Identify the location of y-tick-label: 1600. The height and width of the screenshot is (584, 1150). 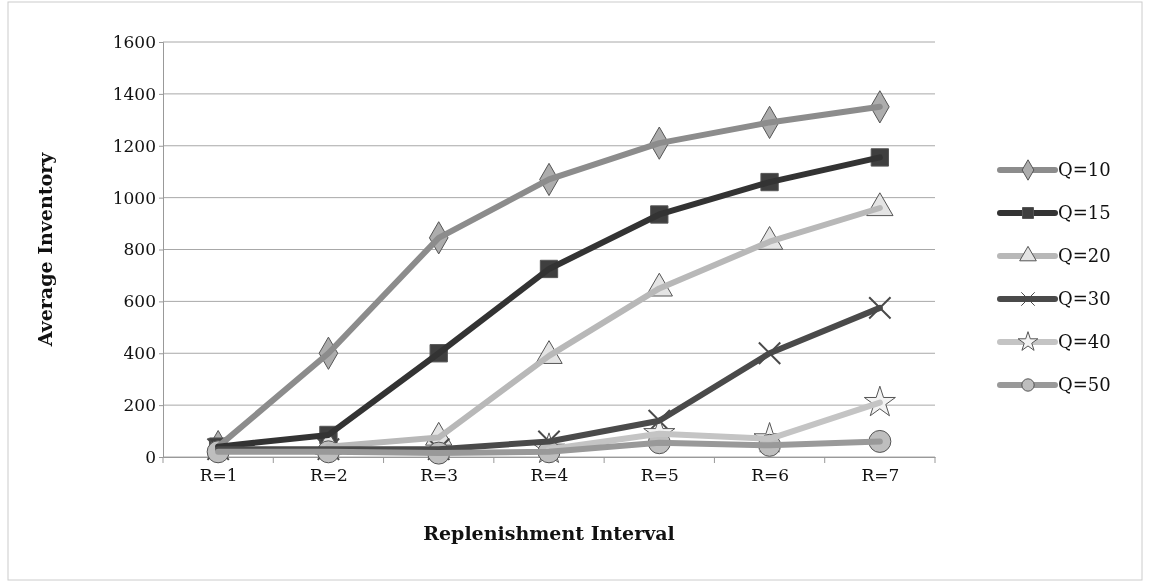
(134, 41).